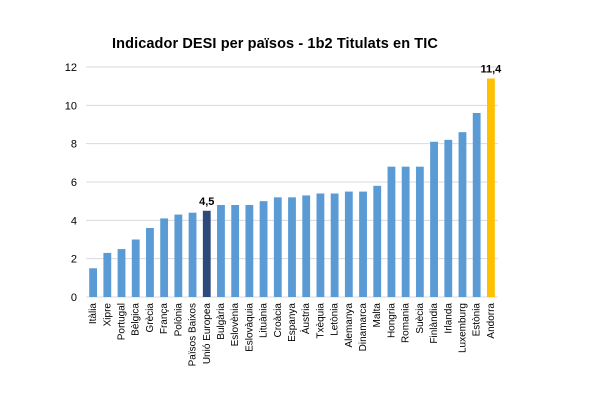 The width and height of the screenshot is (600, 400). What do you see at coordinates (491, 70) in the screenshot?
I see `data-label: 11,4` at bounding box center [491, 70].